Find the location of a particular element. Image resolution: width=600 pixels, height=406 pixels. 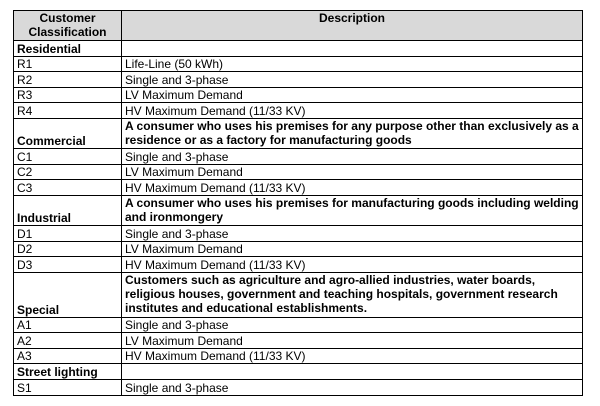

class-code: D3 is located at coordinates (67, 264).